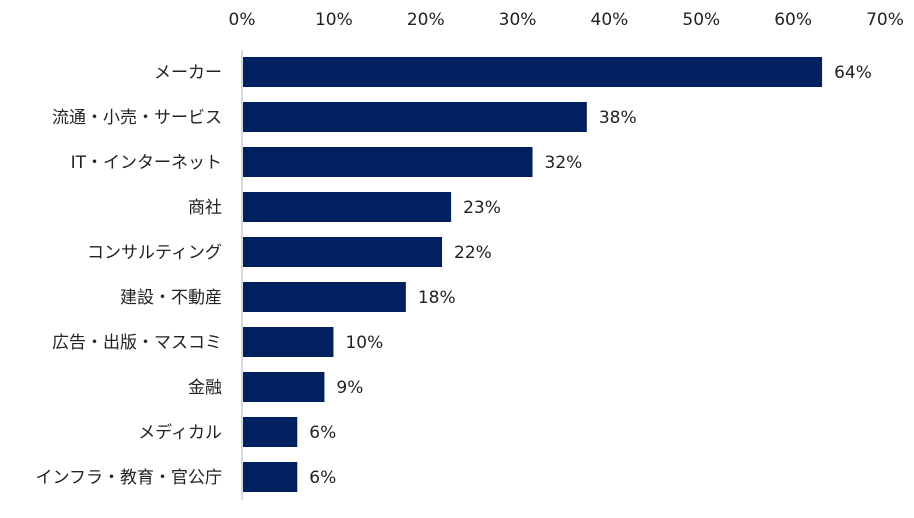  What do you see at coordinates (885, 20) in the screenshot?
I see `x-tick-label: 70%` at bounding box center [885, 20].